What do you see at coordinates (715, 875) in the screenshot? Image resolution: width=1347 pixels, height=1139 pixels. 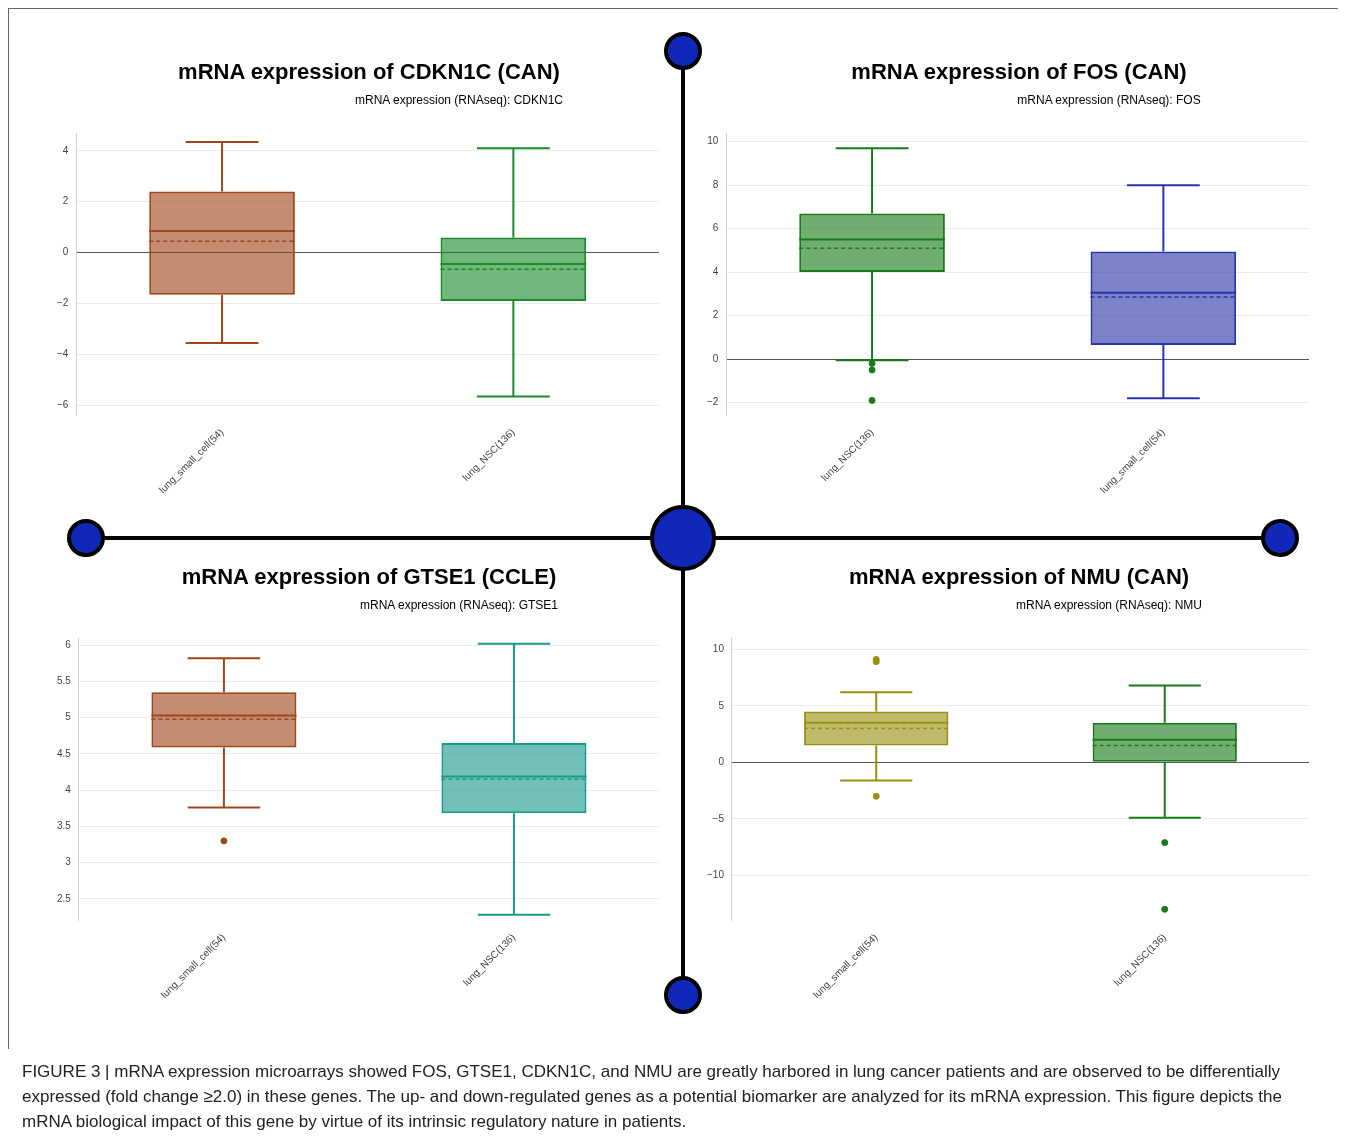 I see `y-tick-label: −10` at bounding box center [715, 875].